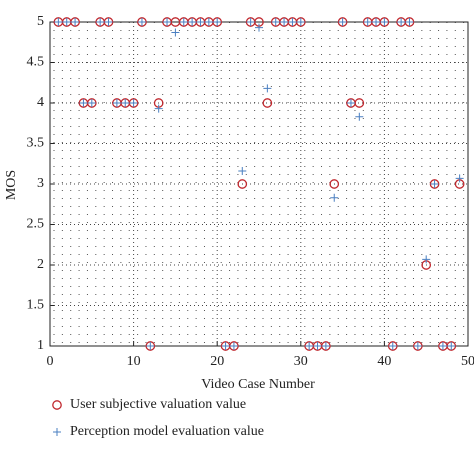 The width and height of the screenshot is (474, 474). I want to click on legend-label: Perception model evaluation value, so click(167, 431).